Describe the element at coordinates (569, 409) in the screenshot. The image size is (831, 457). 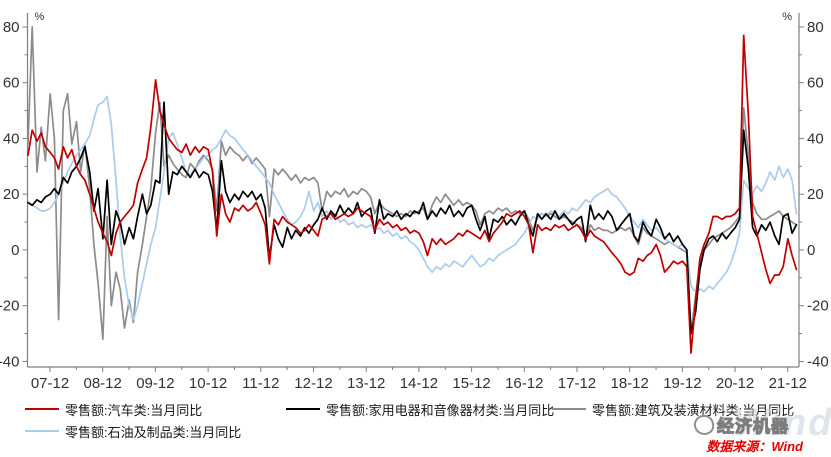
I see `legend-marker-building-materials` at that location.